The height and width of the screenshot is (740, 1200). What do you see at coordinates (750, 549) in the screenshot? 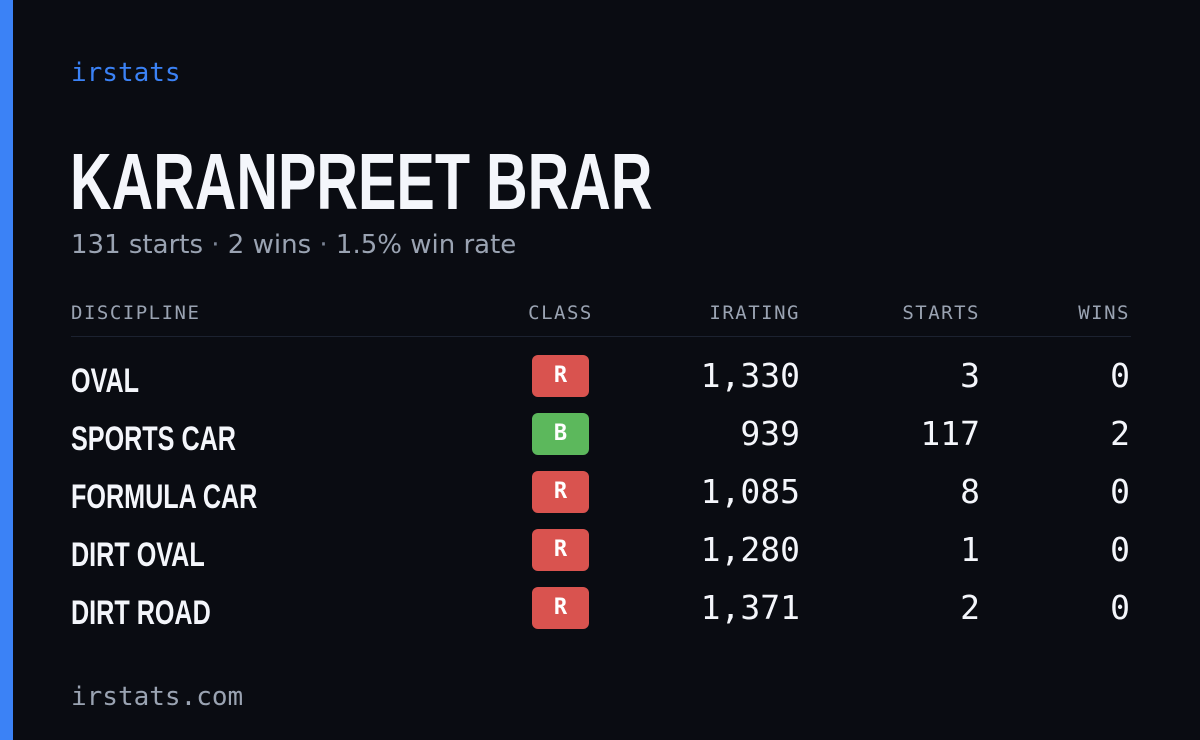
I see `irating-value: 1,280` at bounding box center [750, 549].